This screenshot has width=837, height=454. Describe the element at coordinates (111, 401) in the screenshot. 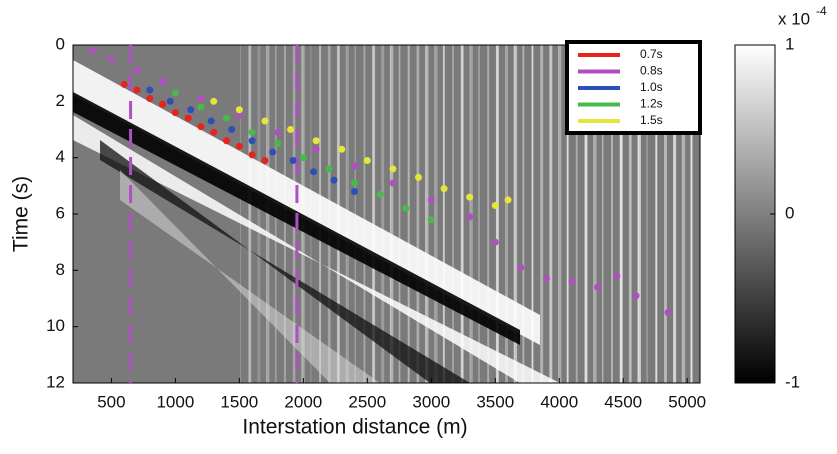

I see `x-tick-label: 500` at that location.